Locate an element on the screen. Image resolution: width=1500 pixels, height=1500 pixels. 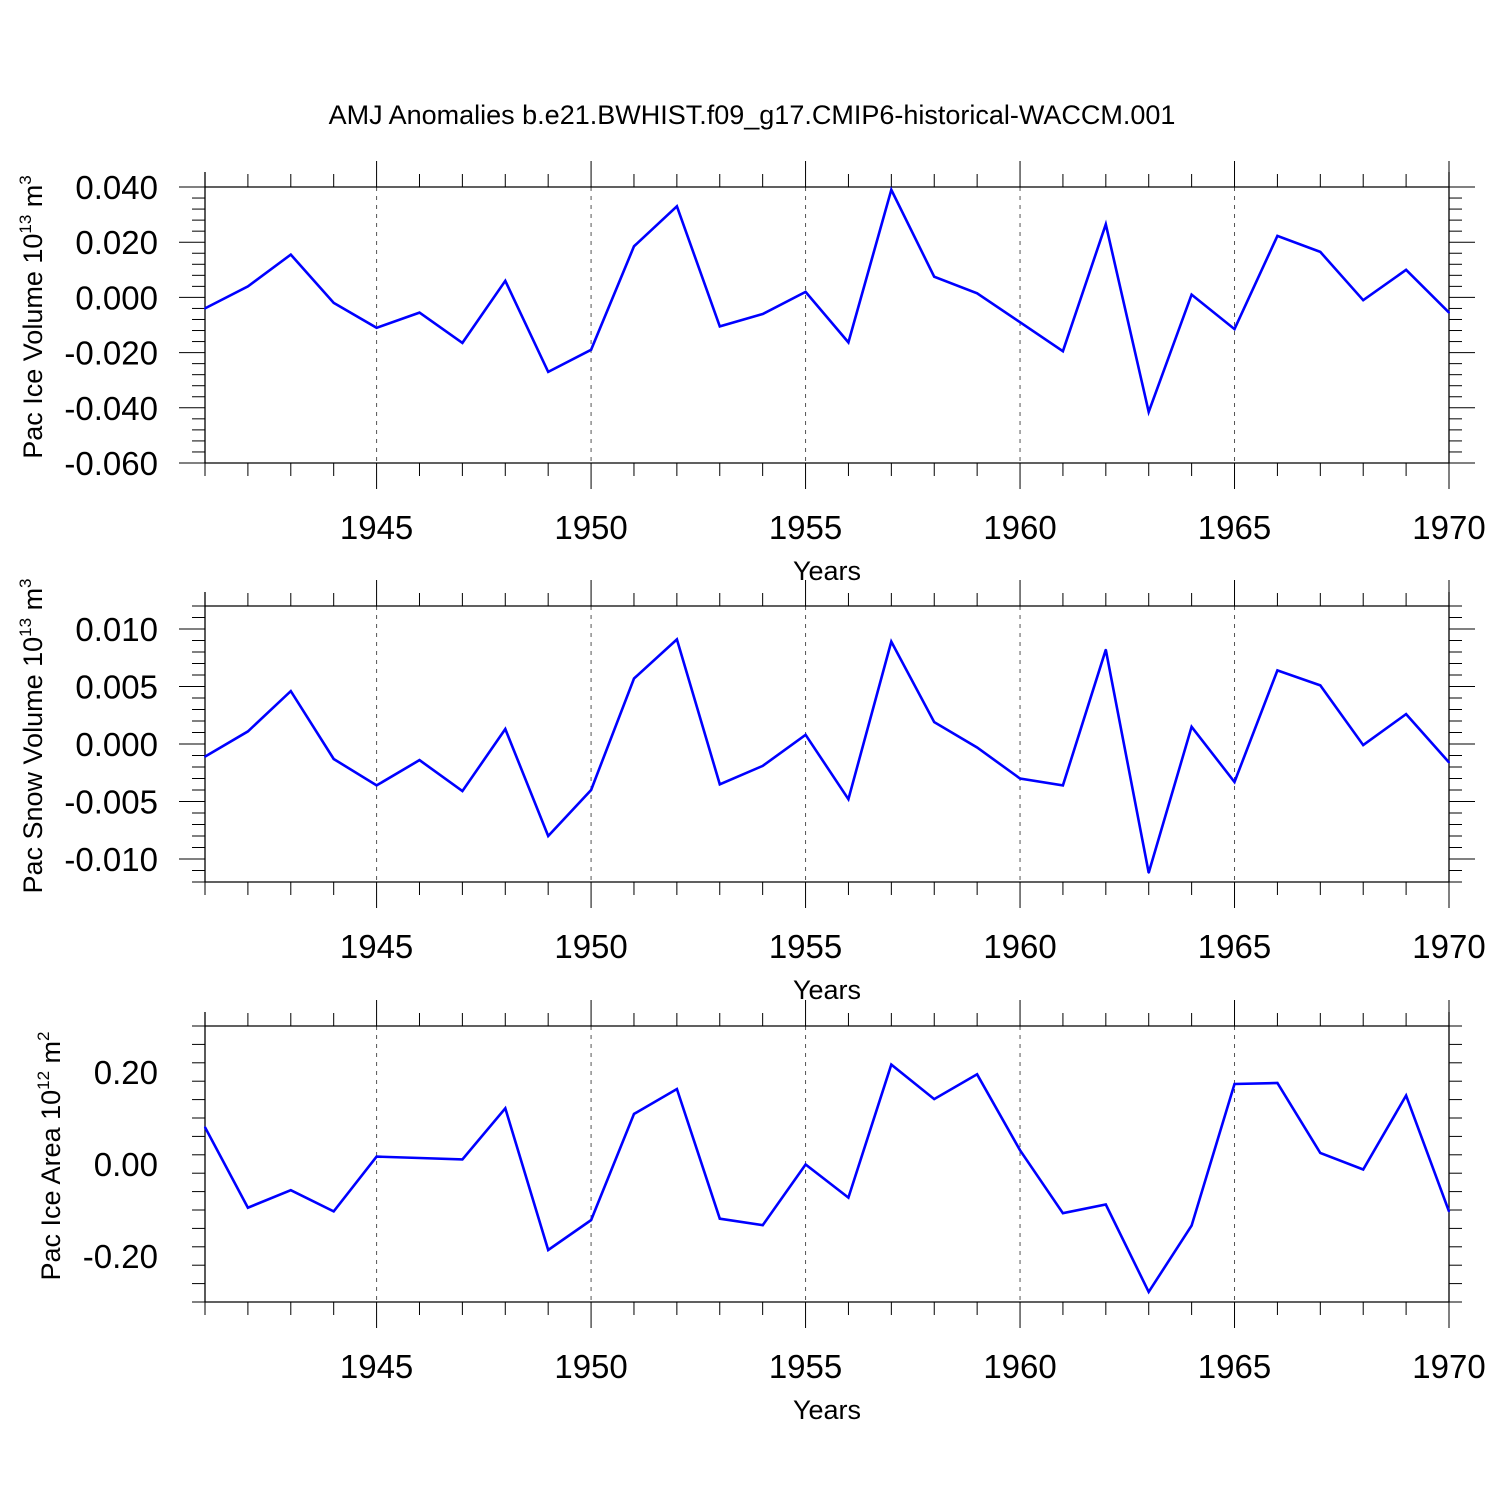
x-tick-label: 1955 is located at coordinates (805, 527).